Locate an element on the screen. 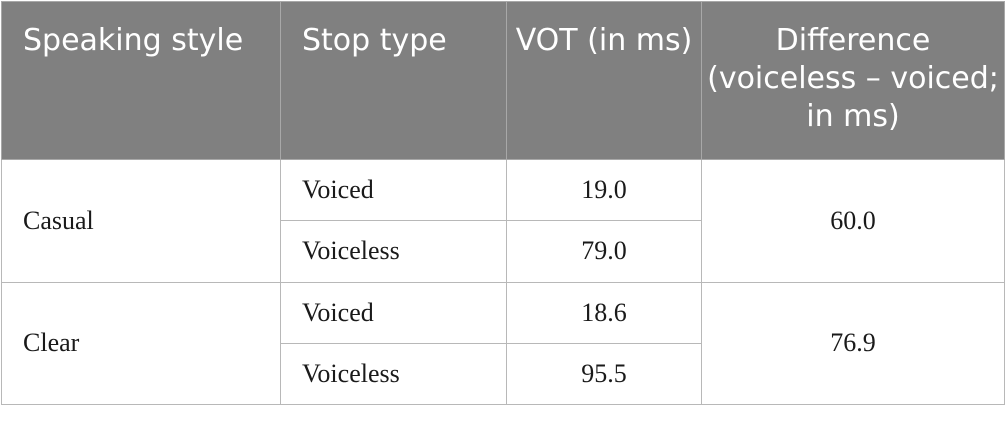 Image resolution: width=1005 pixels, height=424 pixels. vot-cell: 19.0 is located at coordinates (604, 190).